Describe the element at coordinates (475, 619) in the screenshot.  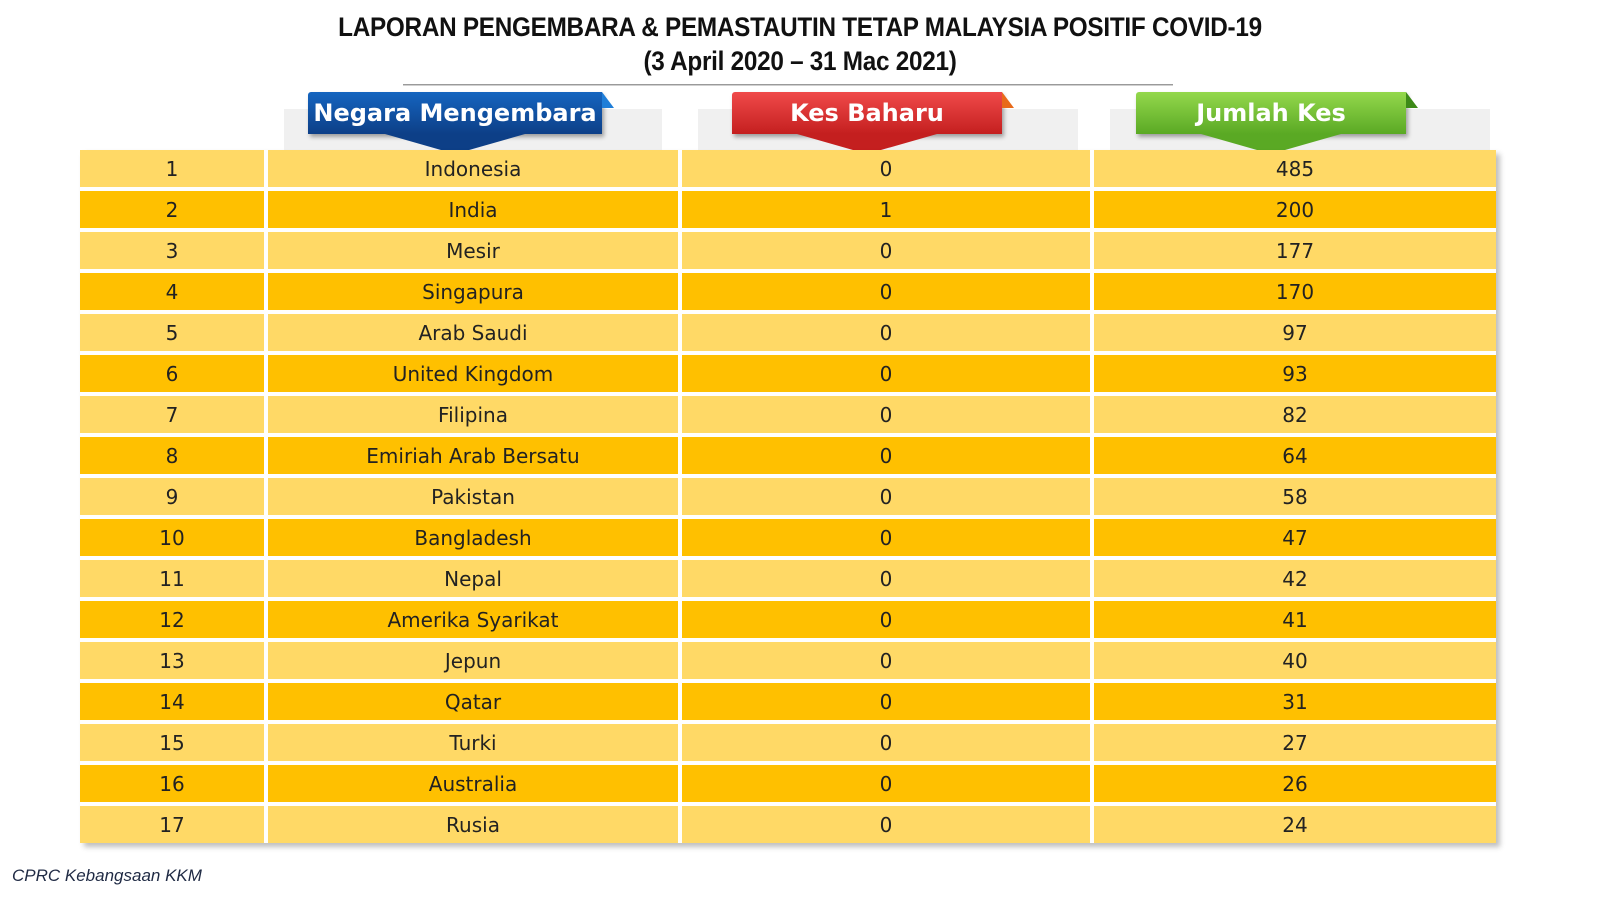
I see `country-cell: Amerika Syarikat` at that location.